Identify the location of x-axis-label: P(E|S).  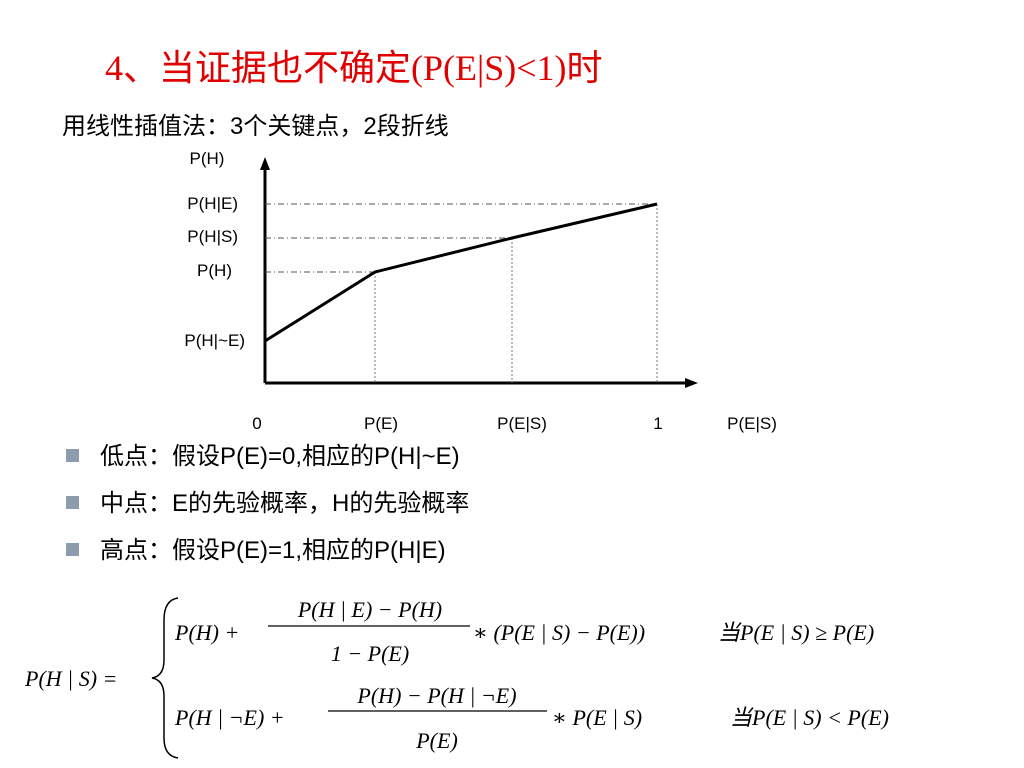
(752, 423).